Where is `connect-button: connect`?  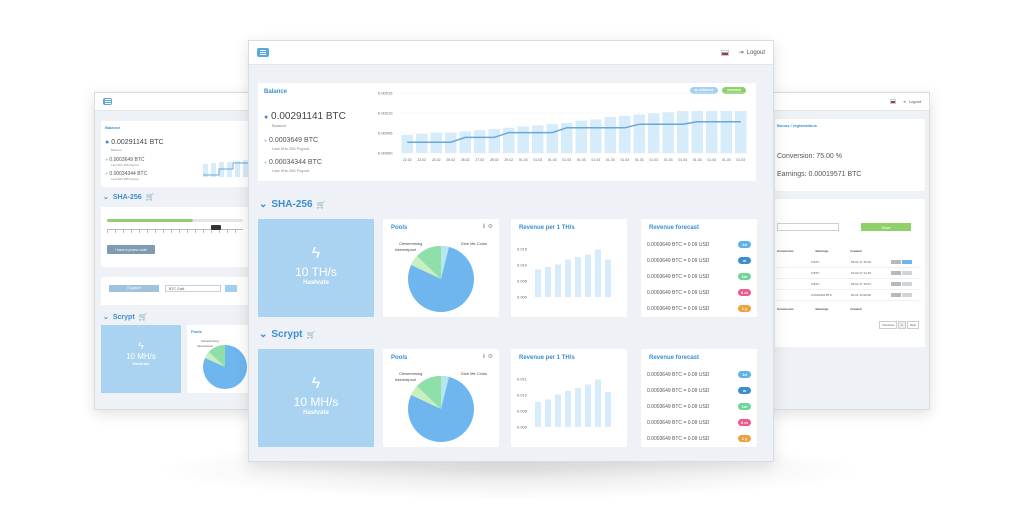 connect-button: connect is located at coordinates (734, 90).